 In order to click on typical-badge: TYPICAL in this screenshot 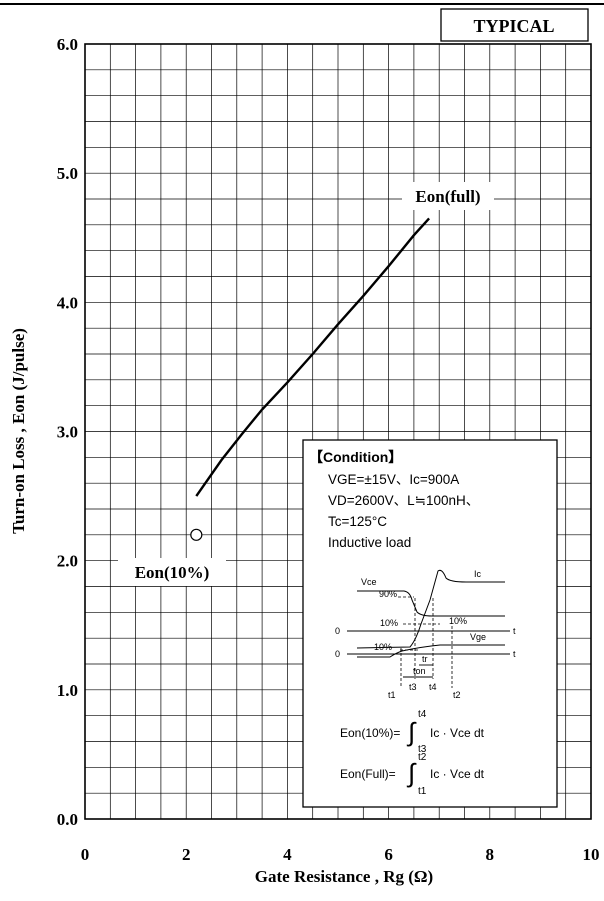, I will do `click(514, 25)`.